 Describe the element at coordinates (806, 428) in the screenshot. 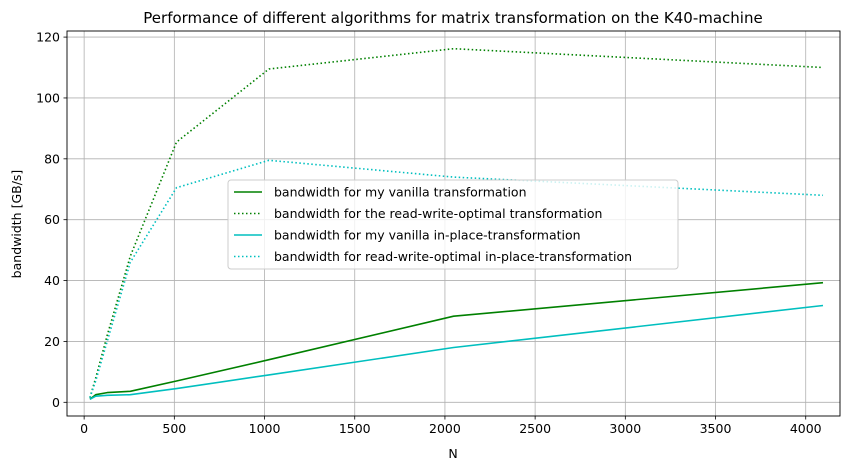

I see `x-tick-label: 4000` at that location.